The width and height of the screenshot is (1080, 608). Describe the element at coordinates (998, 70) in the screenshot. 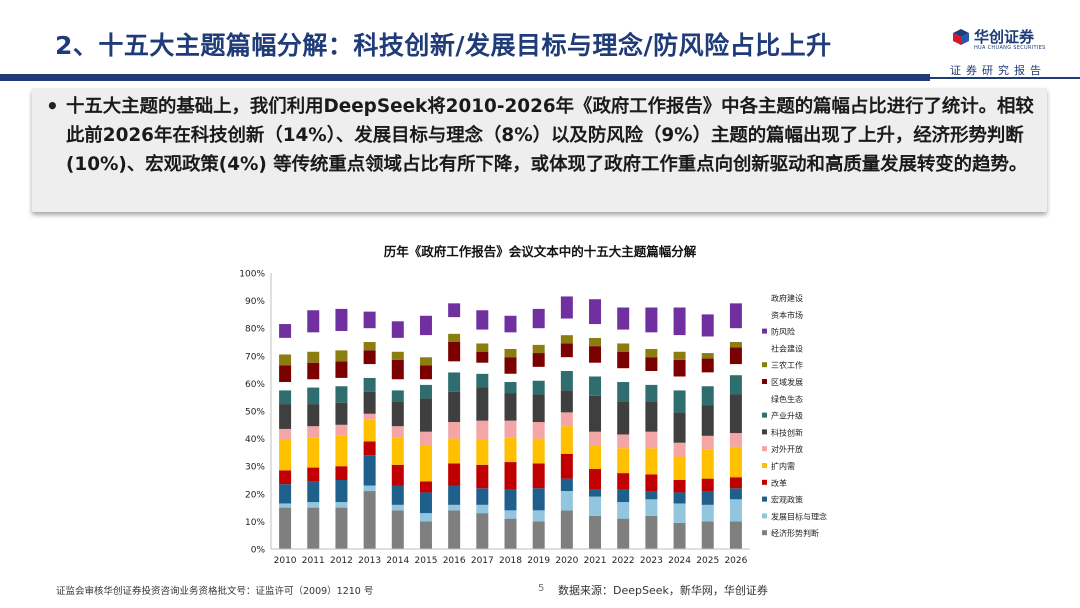

I see `report-tagline: 证券研究报告` at that location.